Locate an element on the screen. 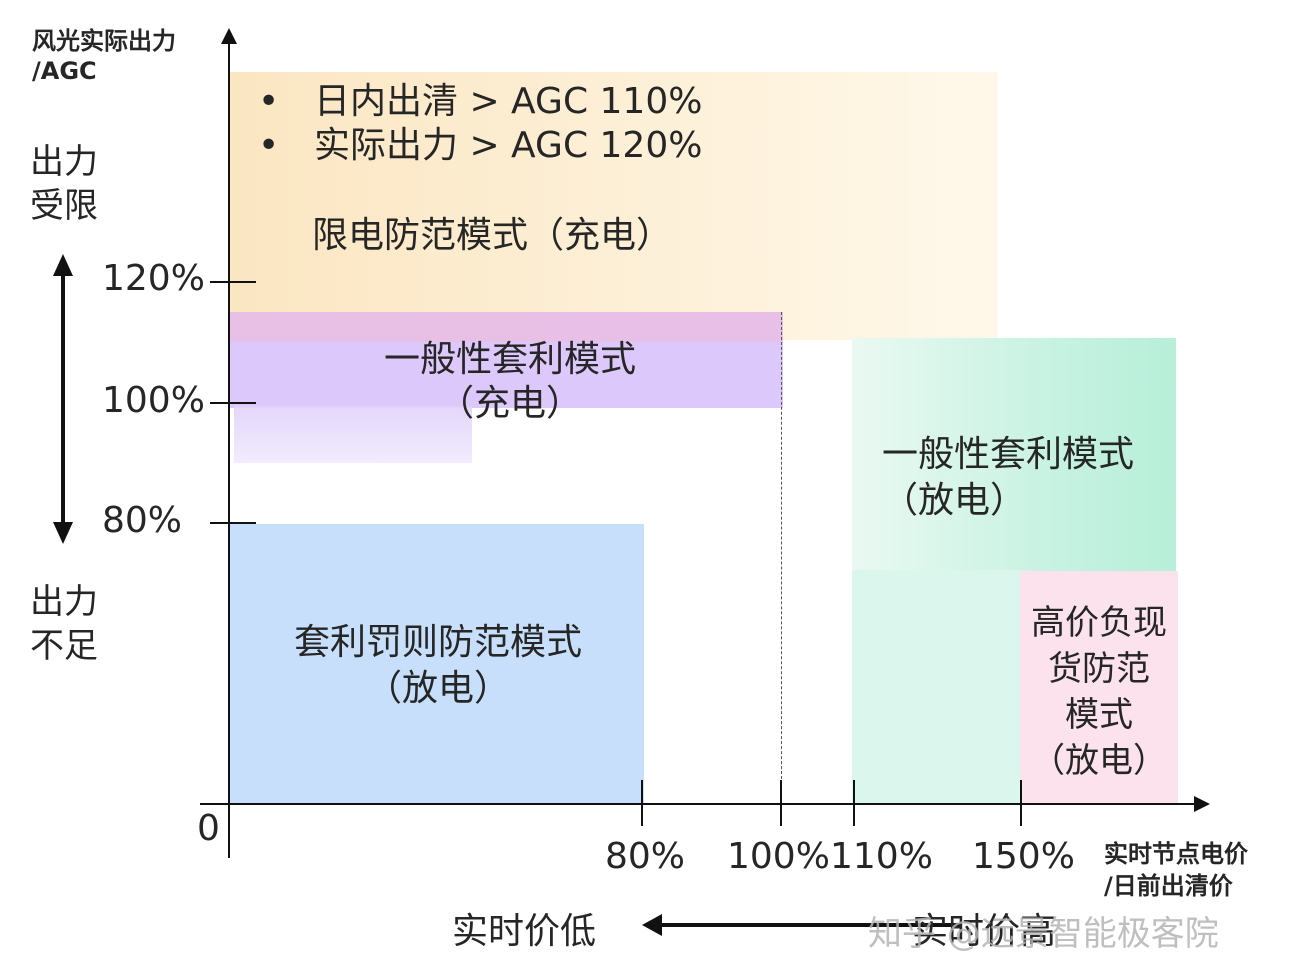  high-price-region is located at coordinates (1099, 687).